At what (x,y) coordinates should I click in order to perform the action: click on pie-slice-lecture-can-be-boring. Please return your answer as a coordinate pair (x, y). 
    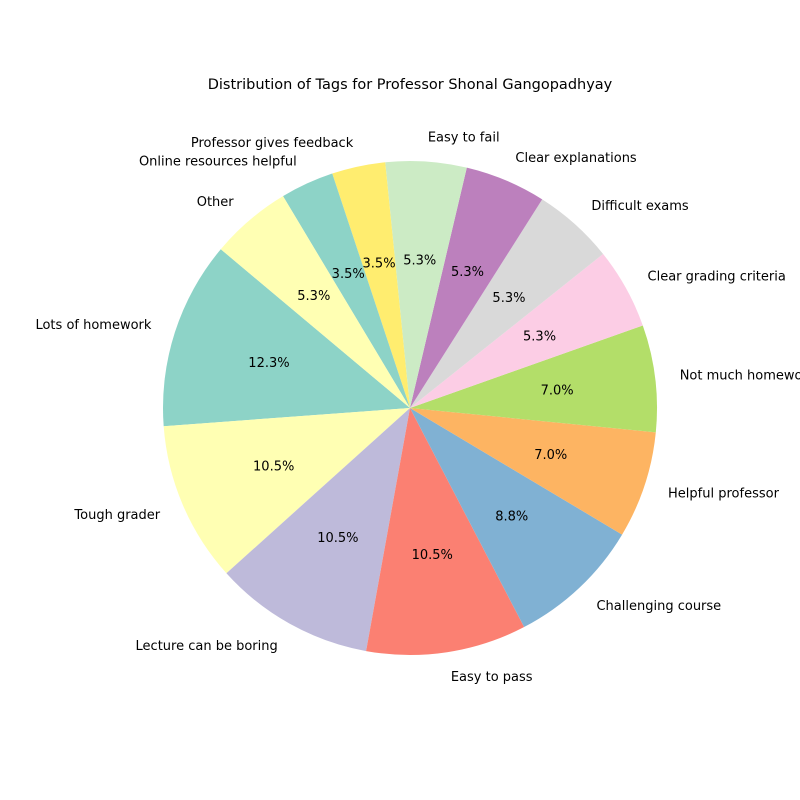
    Looking at the image, I should click on (318, 530).